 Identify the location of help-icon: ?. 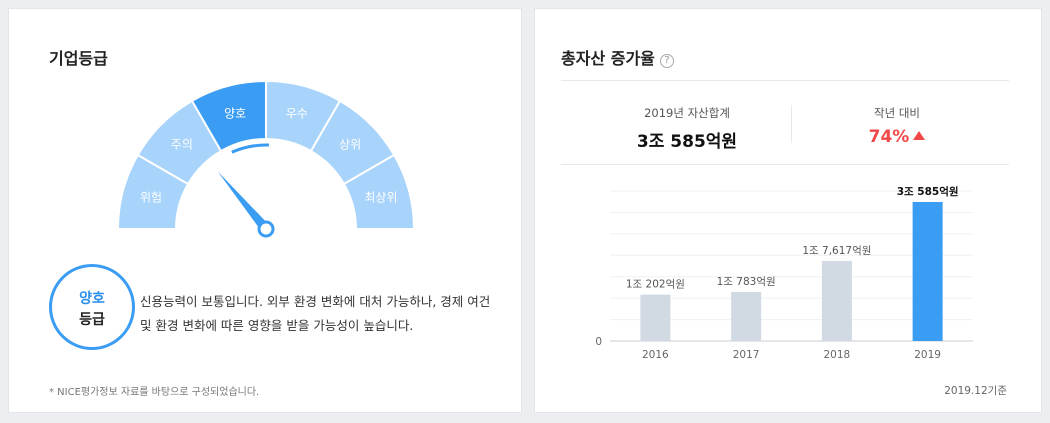
(666, 61).